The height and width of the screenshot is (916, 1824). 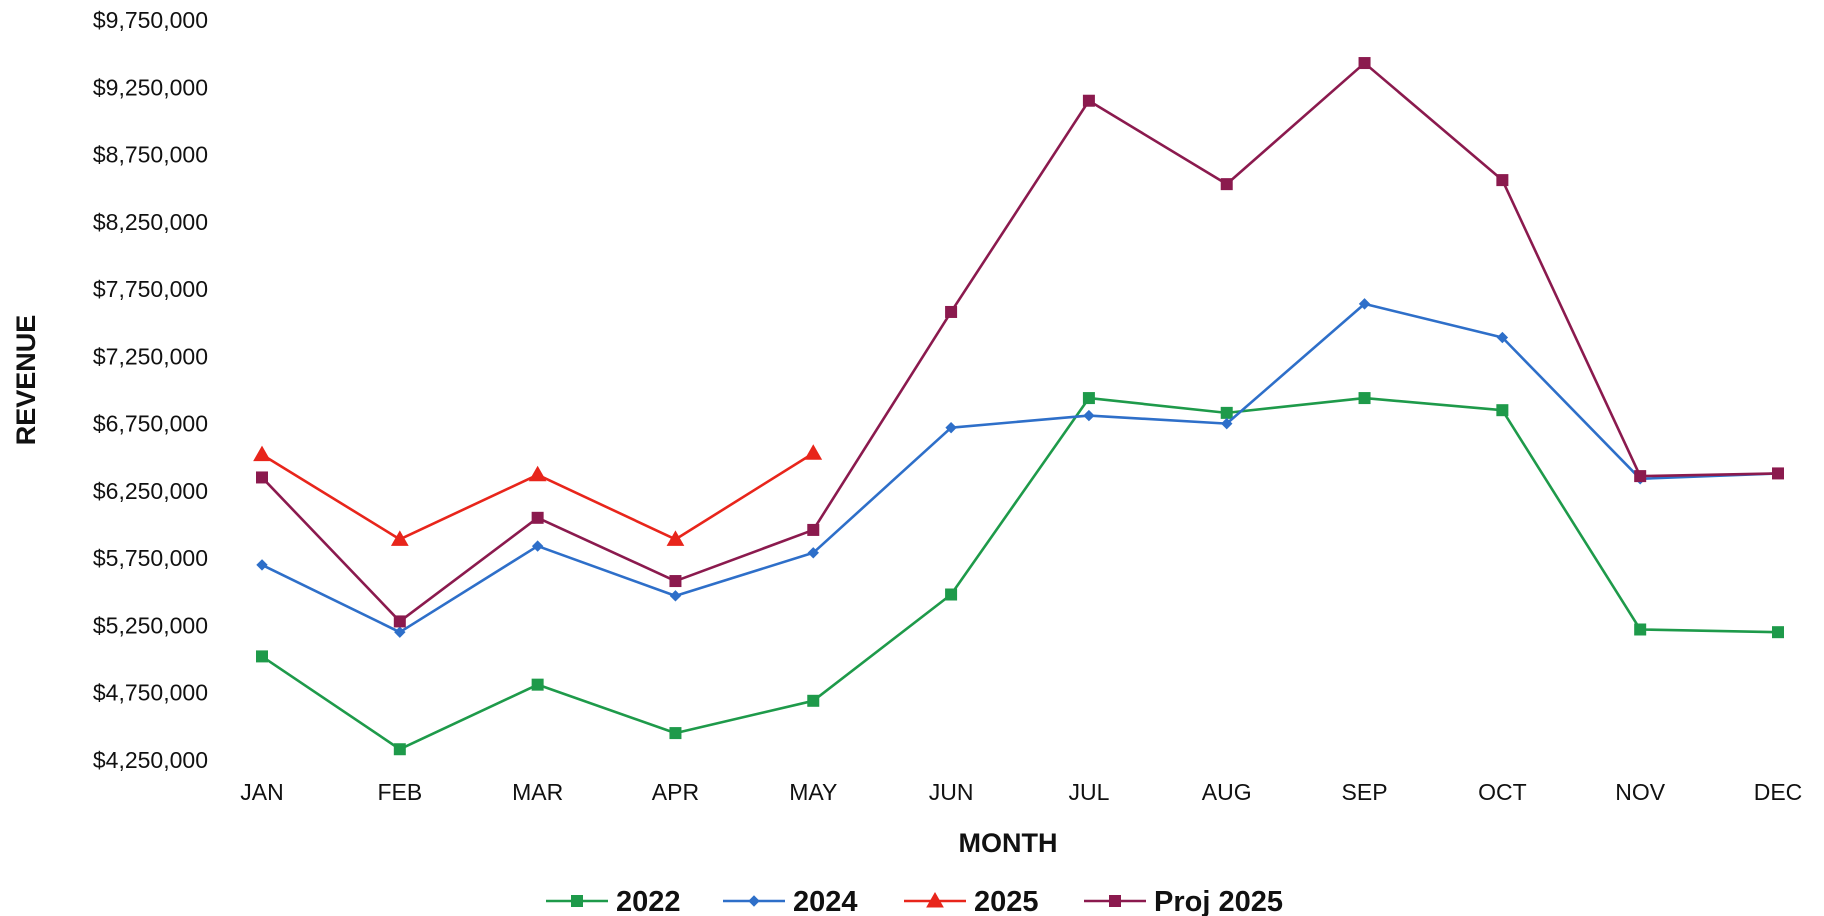 I want to click on y-tick-label: $9,250,000, so click(x=150, y=87).